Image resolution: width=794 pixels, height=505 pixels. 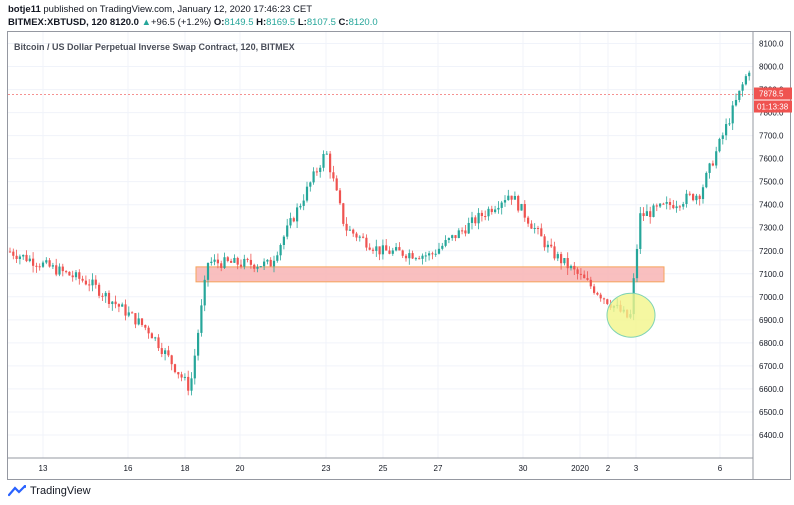 What do you see at coordinates (43, 468) in the screenshot?
I see `x-tick-label: 13` at bounding box center [43, 468].